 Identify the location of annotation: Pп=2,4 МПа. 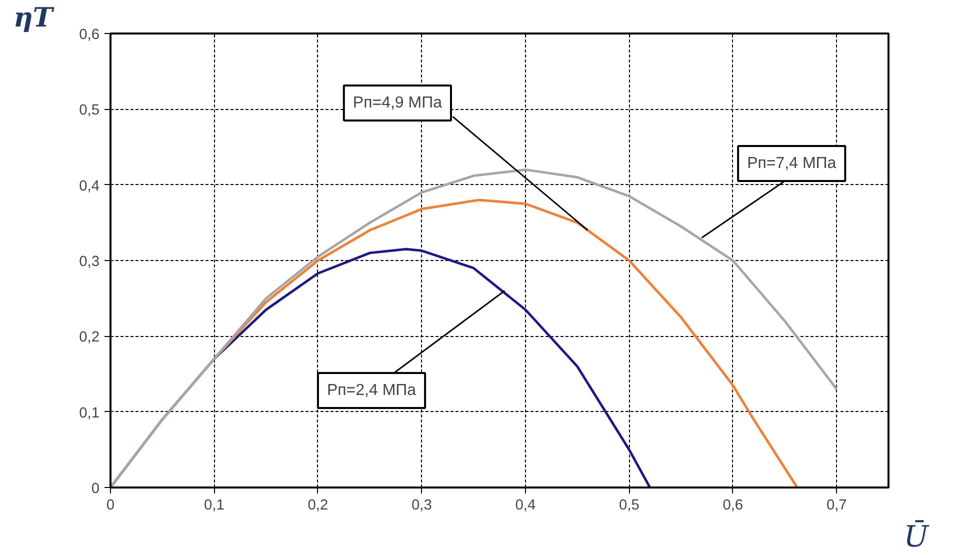
(371, 391).